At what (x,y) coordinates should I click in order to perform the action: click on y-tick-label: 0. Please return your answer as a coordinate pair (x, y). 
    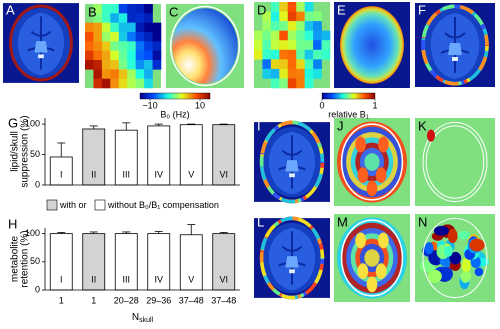
    Looking at the image, I should click on (37, 184).